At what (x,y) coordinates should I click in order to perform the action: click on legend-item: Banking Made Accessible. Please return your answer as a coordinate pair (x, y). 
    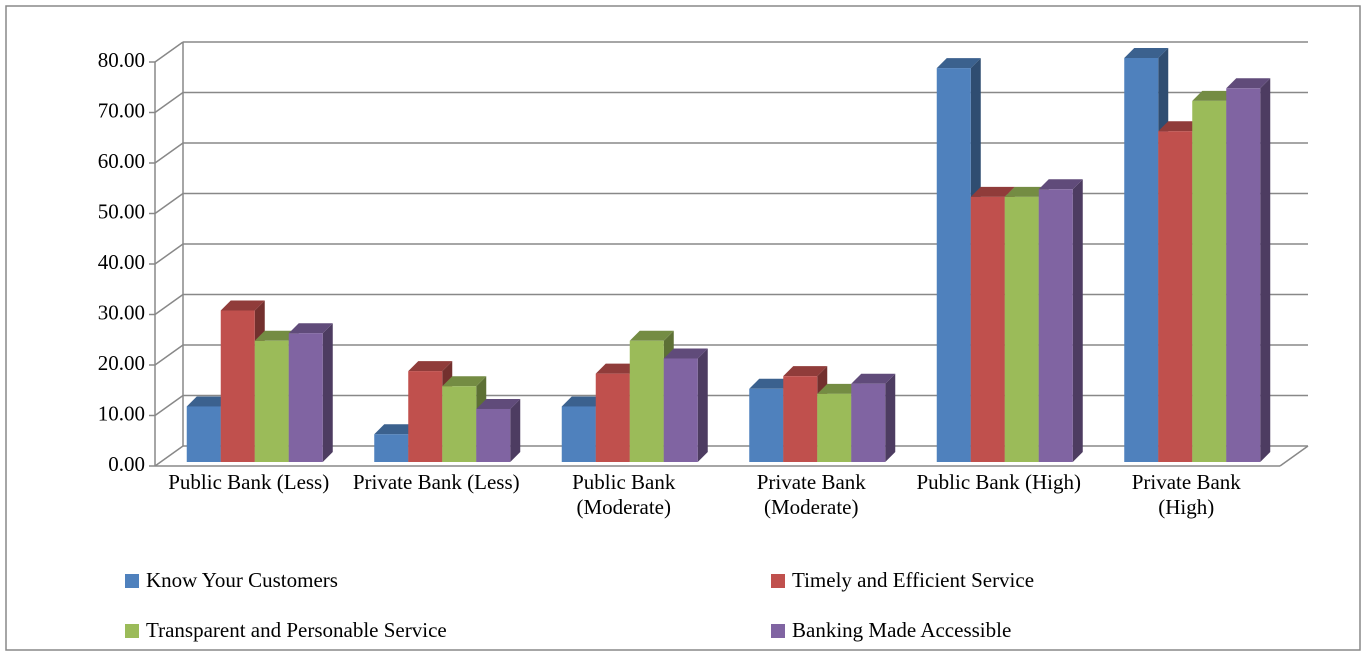
    Looking at the image, I should click on (891, 630).